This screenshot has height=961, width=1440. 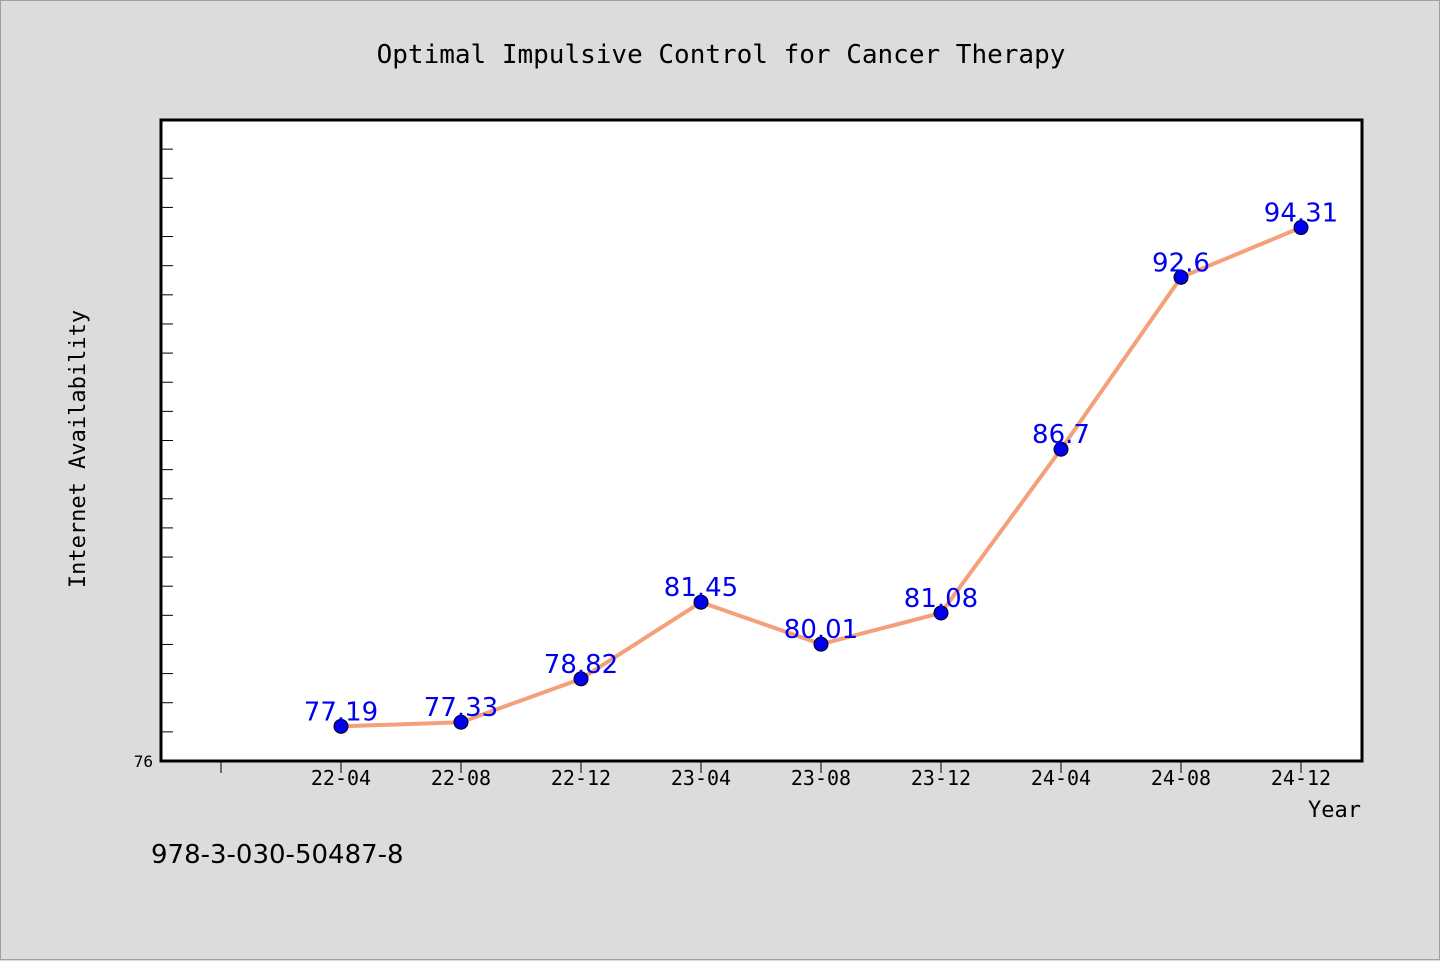 I want to click on data-label: 81.08, so click(x=941, y=599).